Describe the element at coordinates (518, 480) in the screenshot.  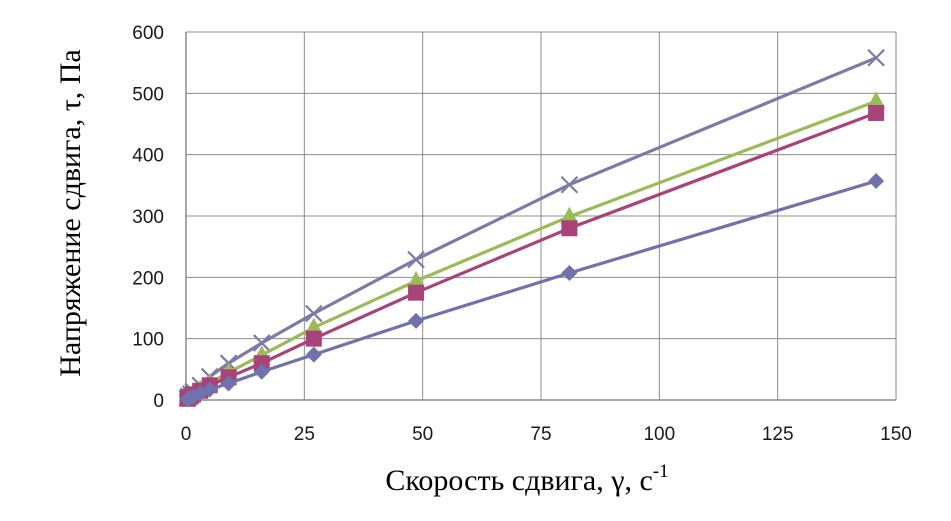
I see `x-axis-title-main: Скорость сдвига, γ, с` at that location.